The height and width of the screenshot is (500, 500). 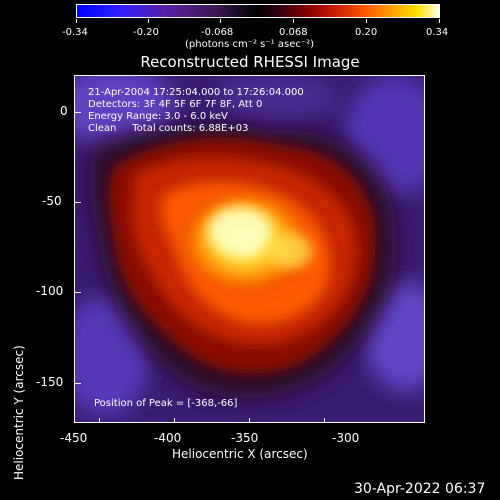 I want to click on peak-position-label: Position of Peak = [-368,-66], so click(x=166, y=403).